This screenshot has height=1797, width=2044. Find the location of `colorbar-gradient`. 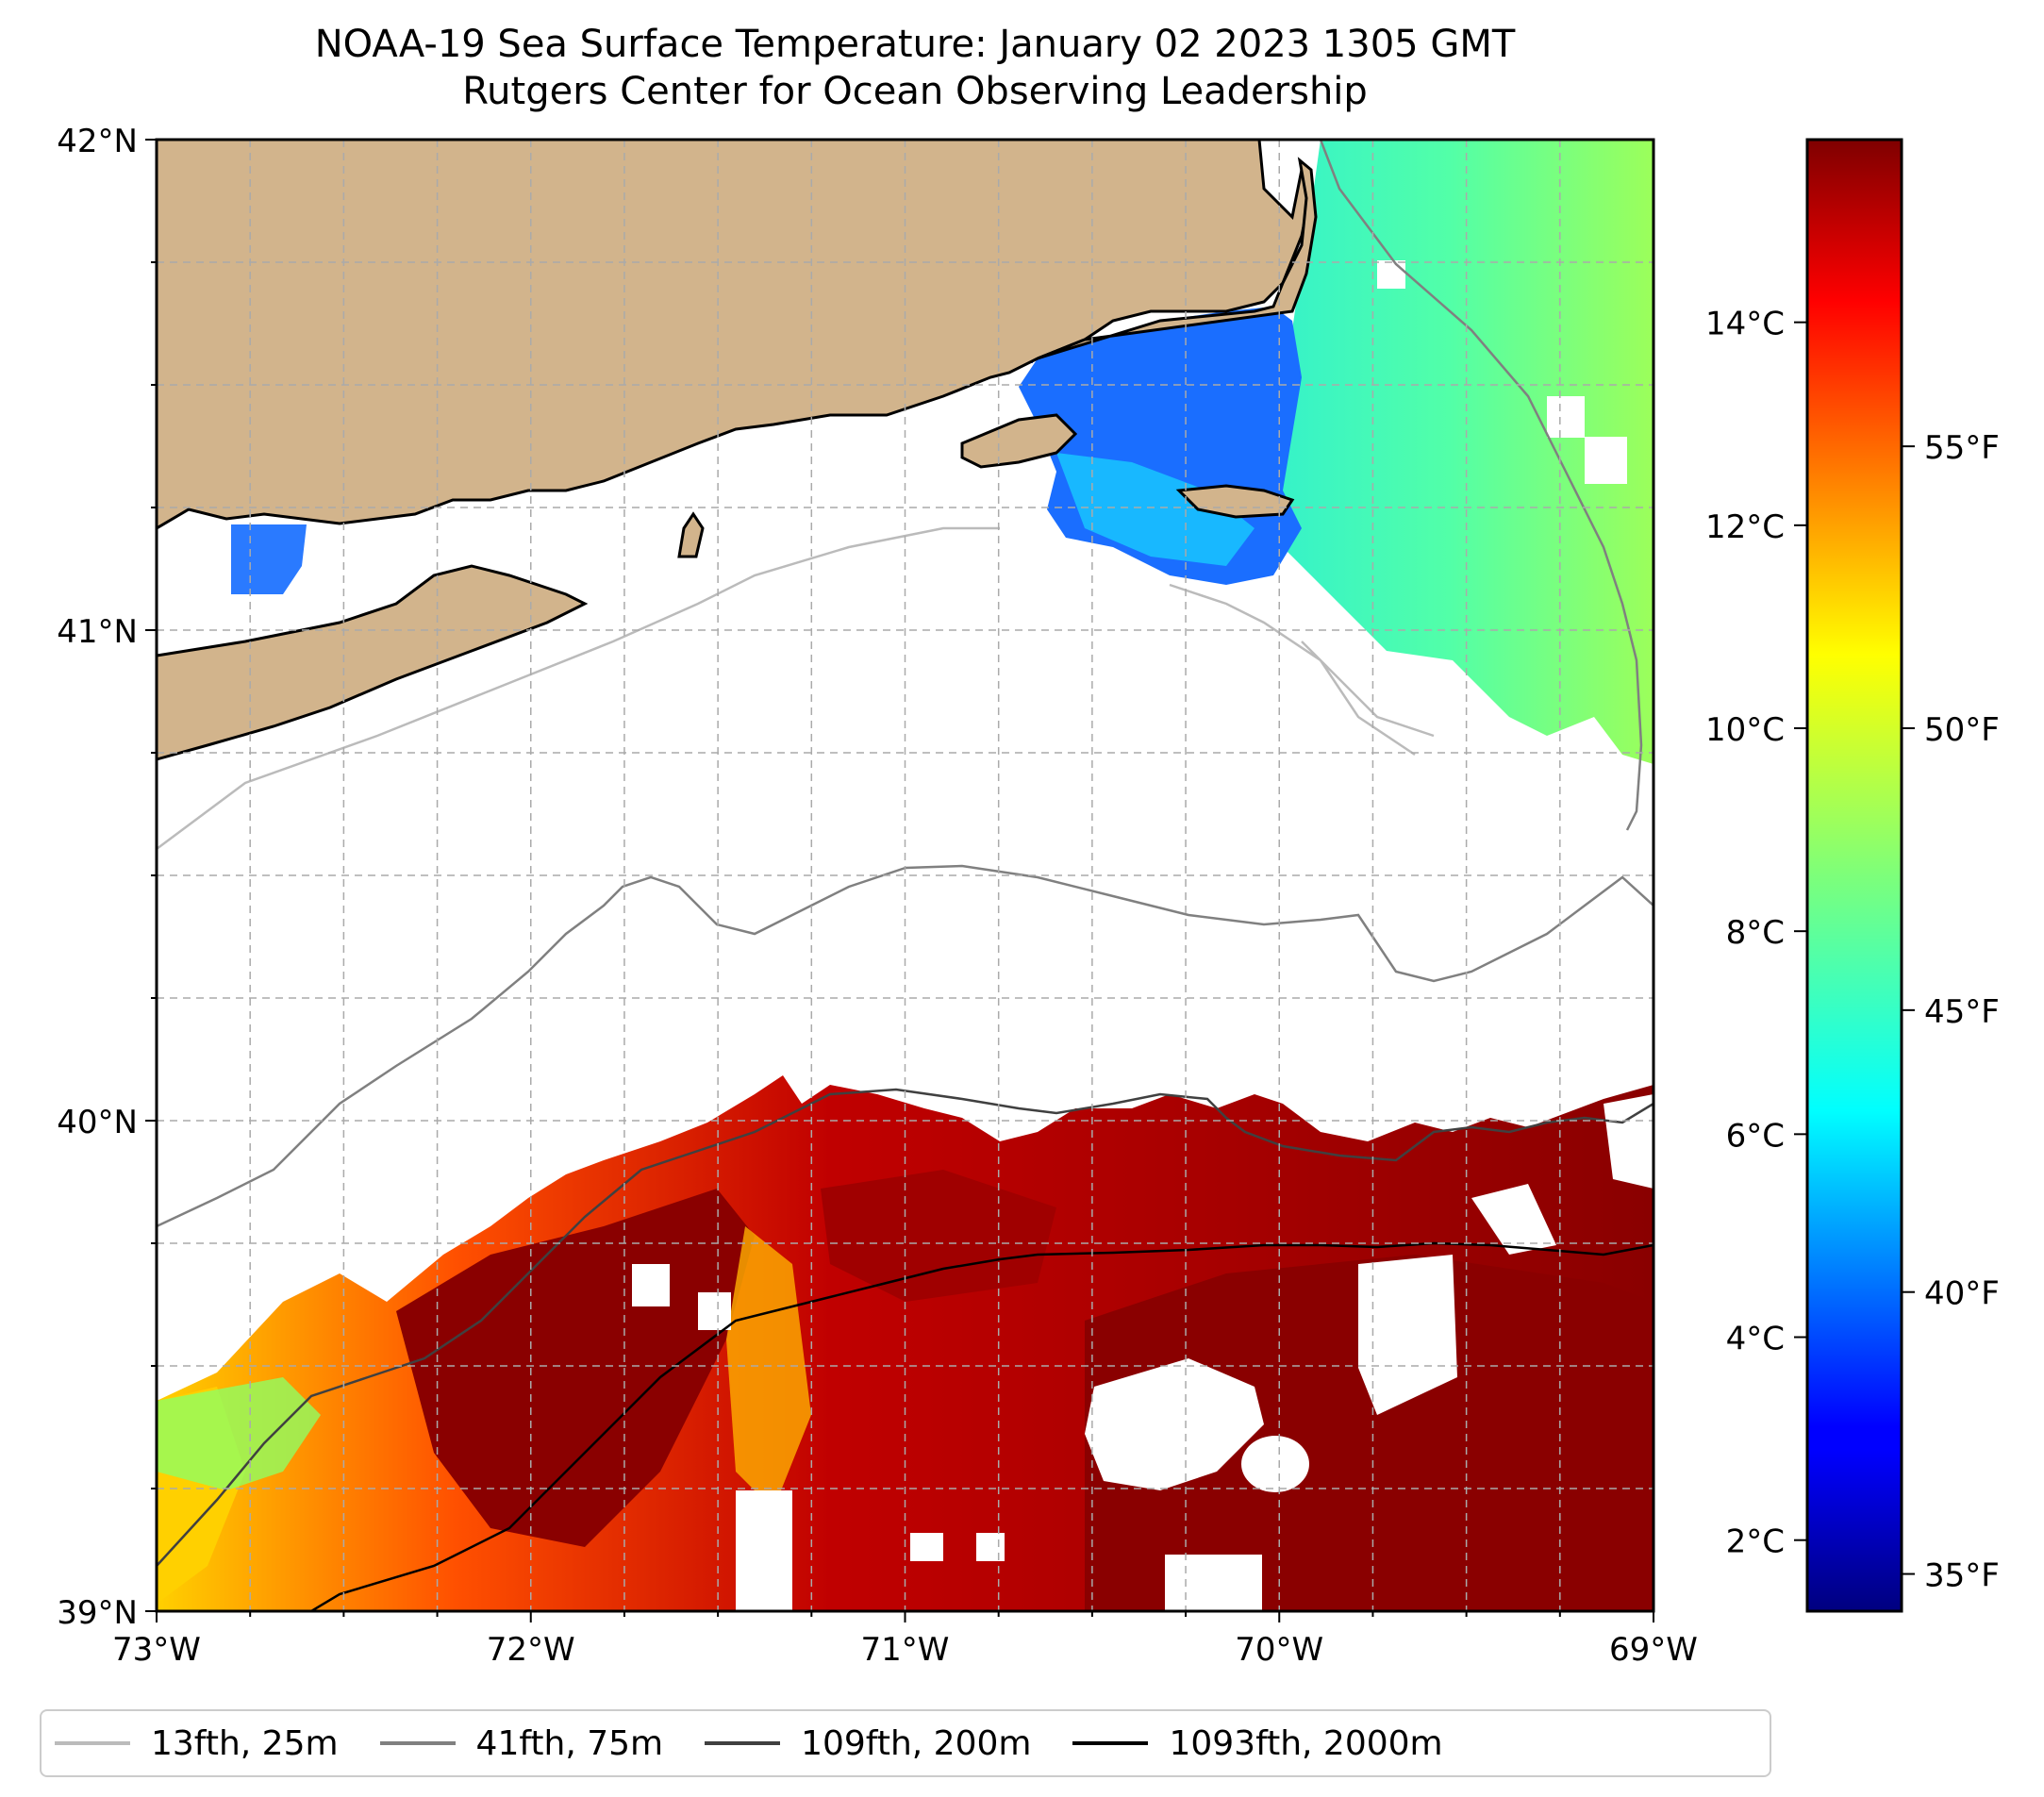

colorbar-gradient is located at coordinates (1854, 875).